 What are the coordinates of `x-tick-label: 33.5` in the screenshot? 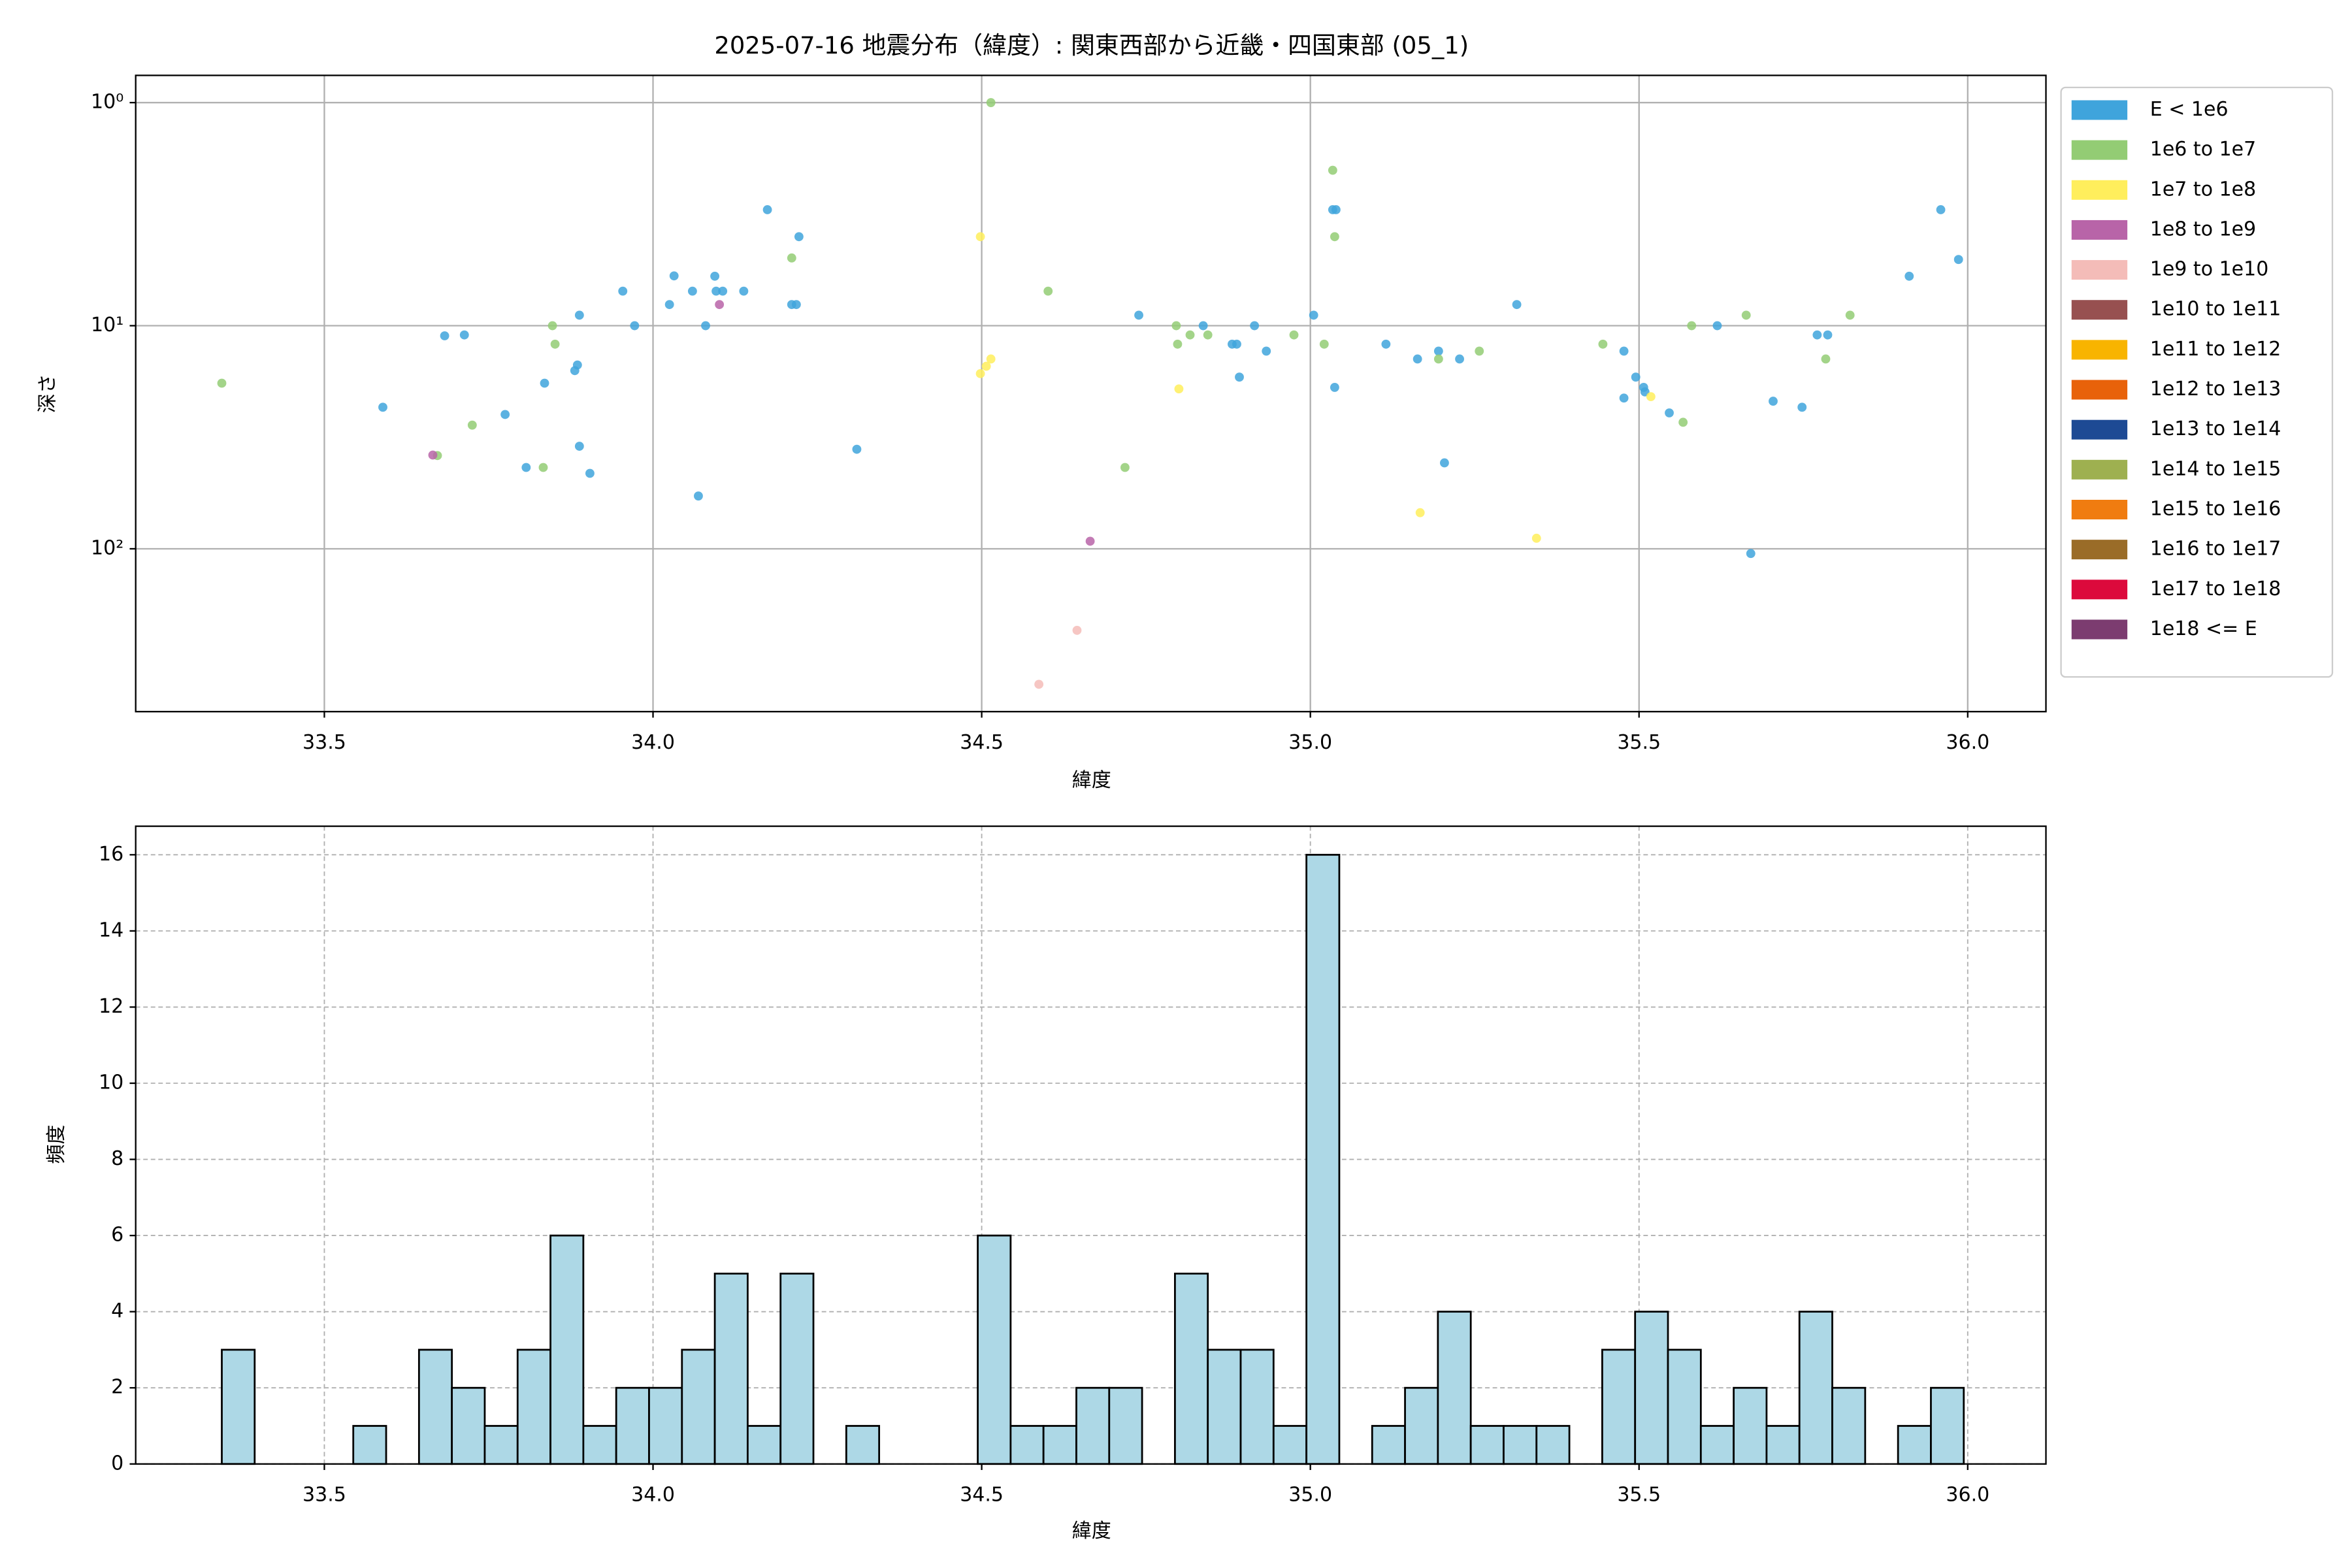 It's located at (324, 1495).